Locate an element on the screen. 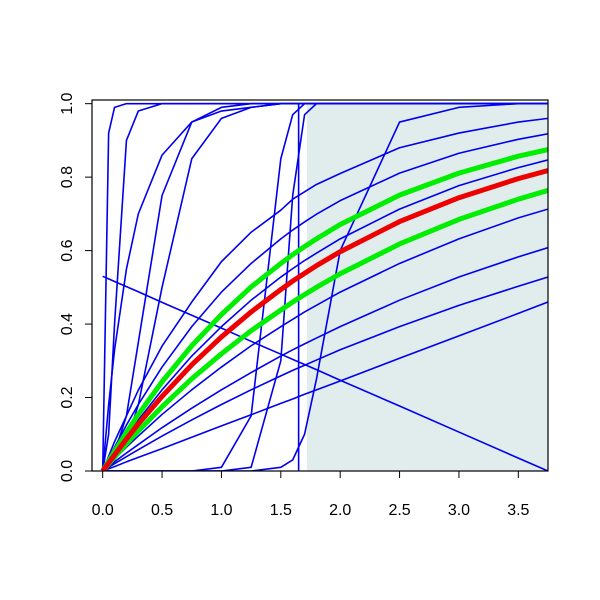 The width and height of the screenshot is (600, 600). y-tick-label: 0.4 is located at coordinates (67, 324).